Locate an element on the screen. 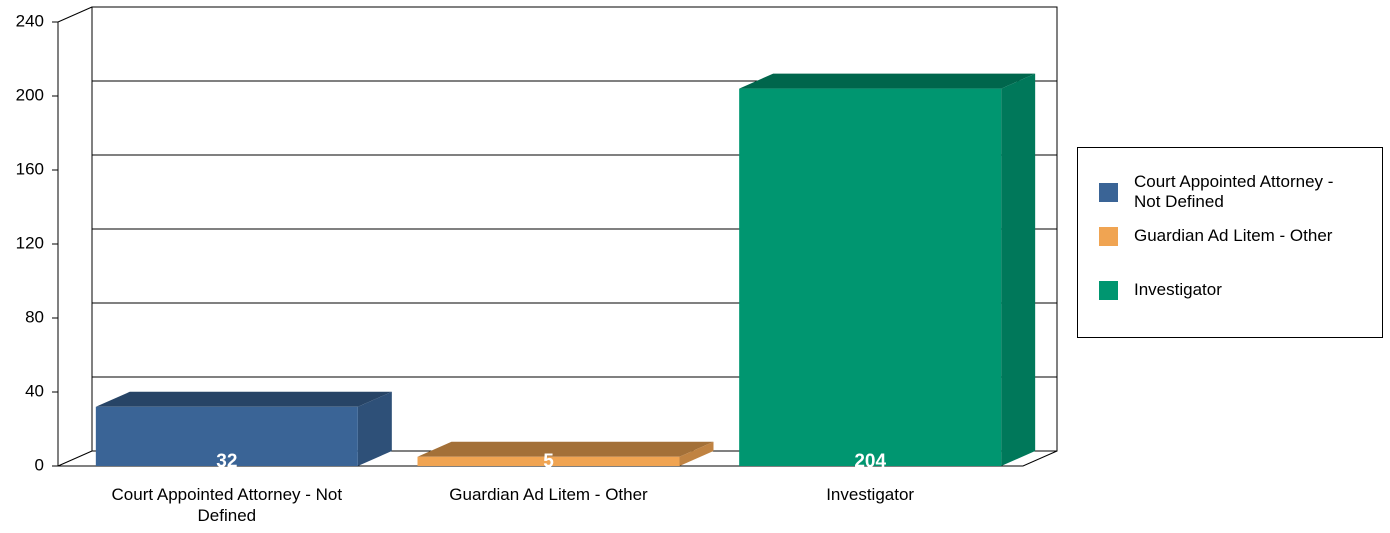 The height and width of the screenshot is (533, 1390). y-tick-label: 40 is located at coordinates (34, 390).